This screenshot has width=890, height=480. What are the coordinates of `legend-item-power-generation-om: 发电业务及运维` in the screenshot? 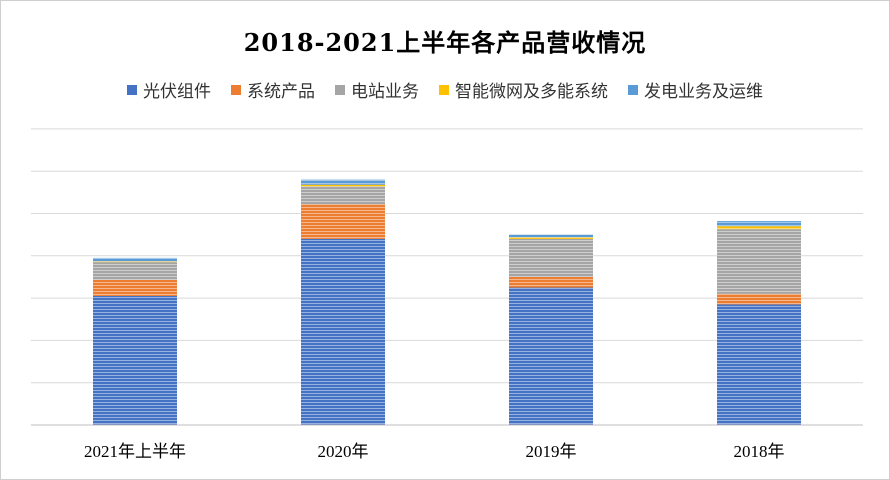 It's located at (695, 89).